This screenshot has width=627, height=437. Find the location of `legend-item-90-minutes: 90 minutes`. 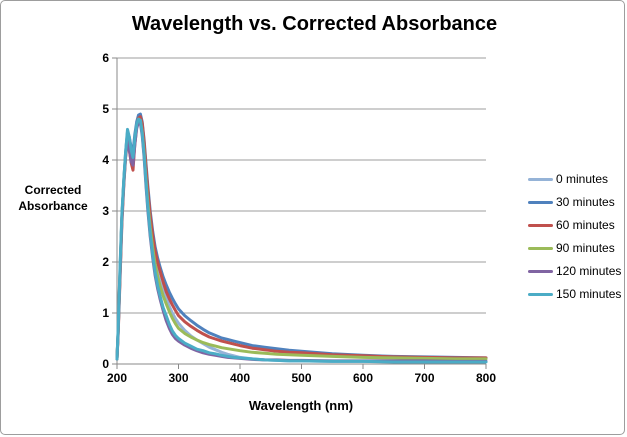

legend-item-90-minutes: 90 minutes is located at coordinates (574, 248).